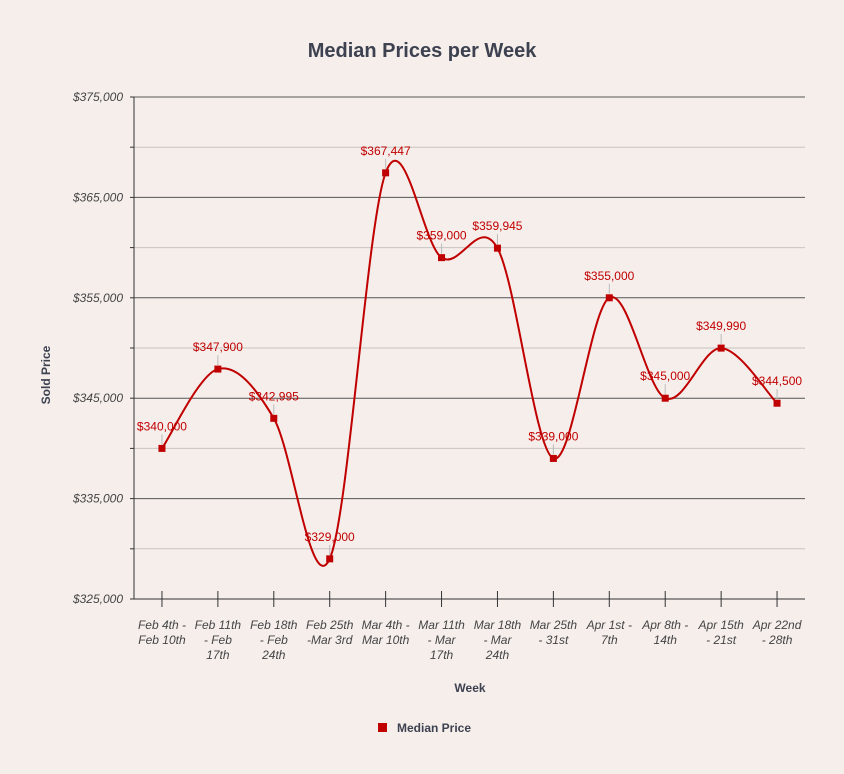 The height and width of the screenshot is (774, 844). I want to click on legend: Median Price, so click(424, 728).